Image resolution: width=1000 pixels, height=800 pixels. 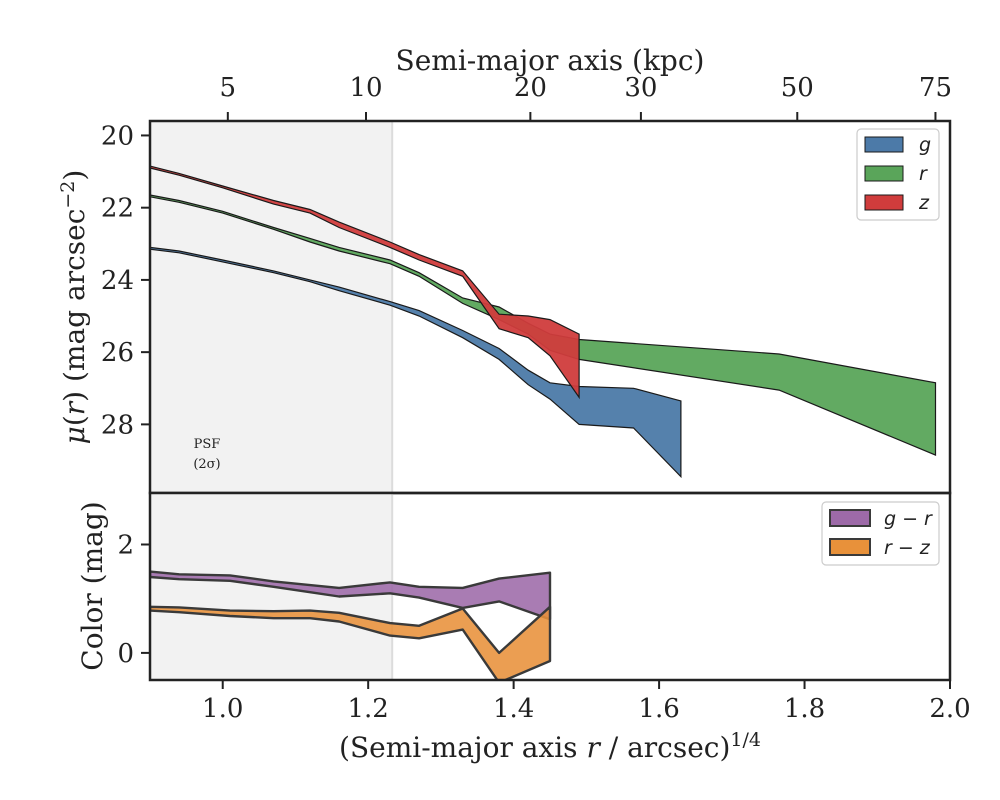 What do you see at coordinates (117, 136) in the screenshot?
I see `y-tick-label: 20` at bounding box center [117, 136].